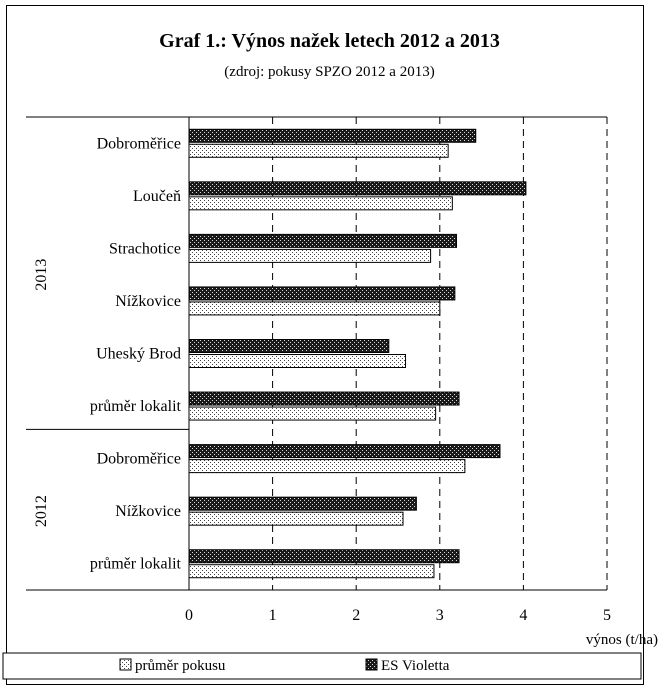  What do you see at coordinates (157, 196) in the screenshot?
I see `category-label: Loučeň` at bounding box center [157, 196].